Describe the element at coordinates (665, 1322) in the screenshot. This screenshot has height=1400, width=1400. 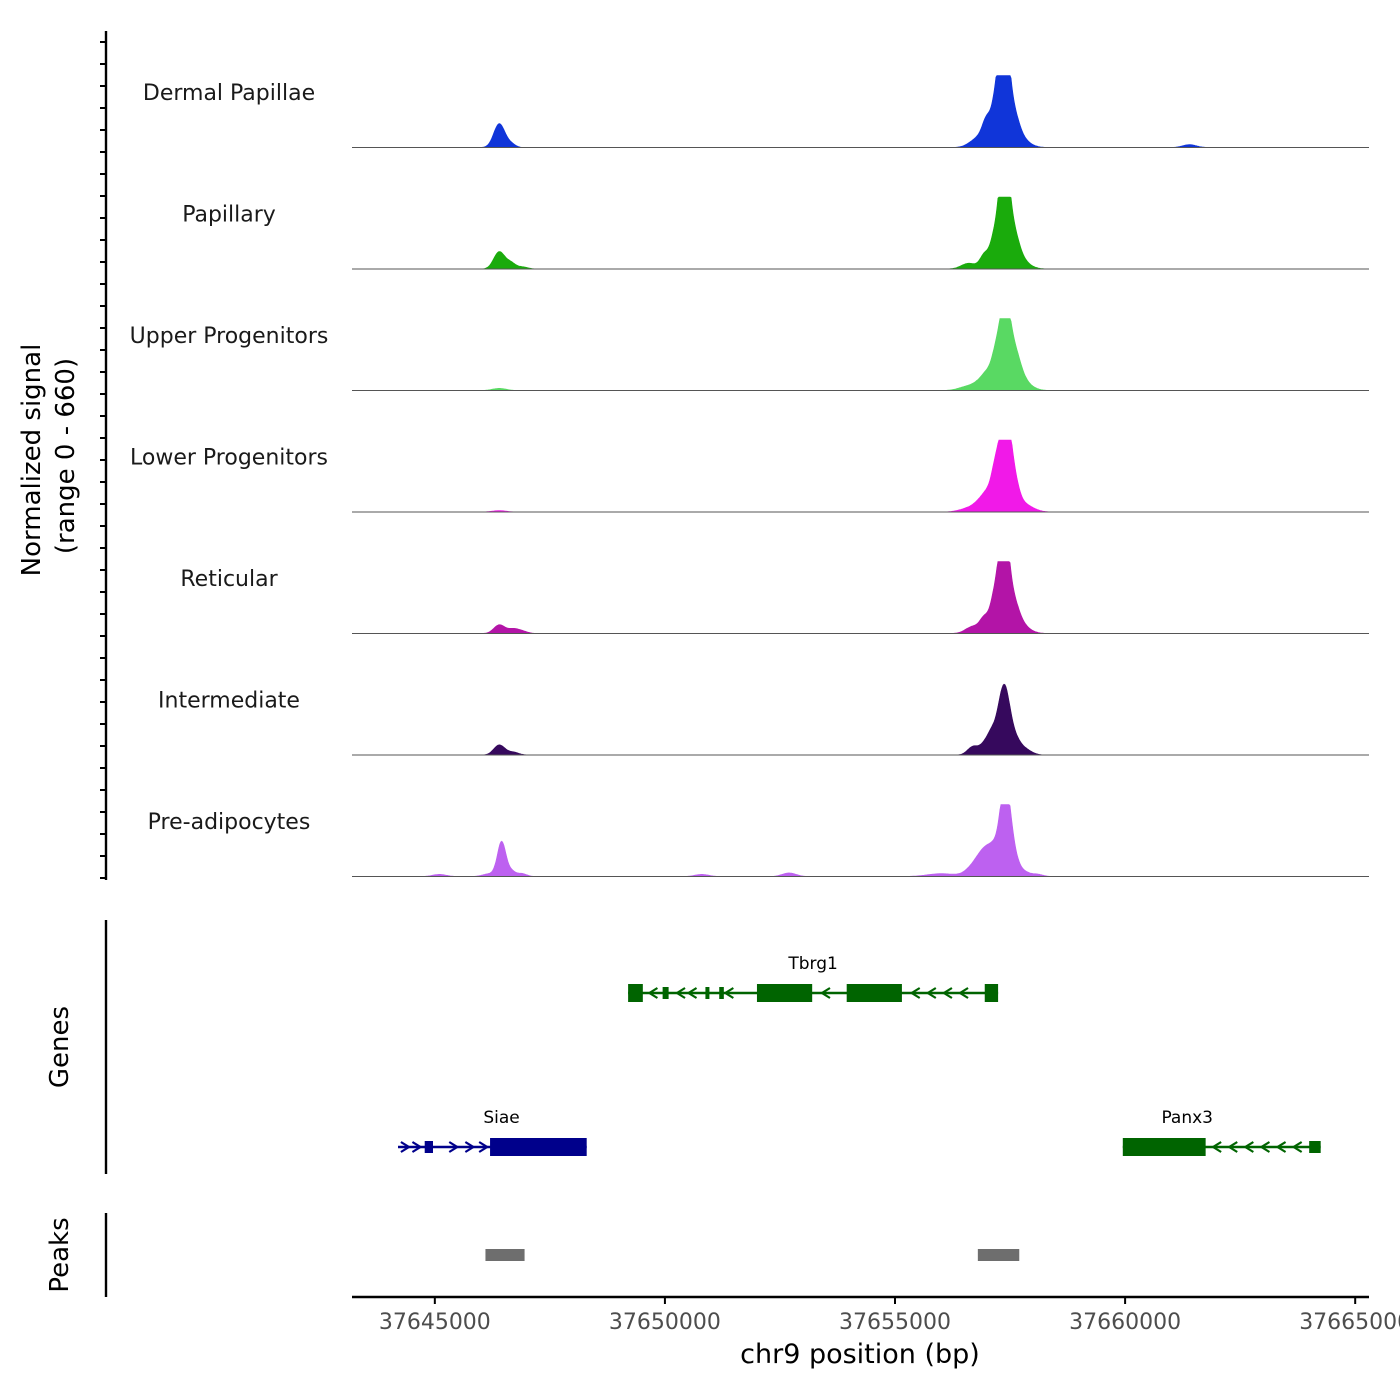
I see `x-tick-label: 37650000` at that location.